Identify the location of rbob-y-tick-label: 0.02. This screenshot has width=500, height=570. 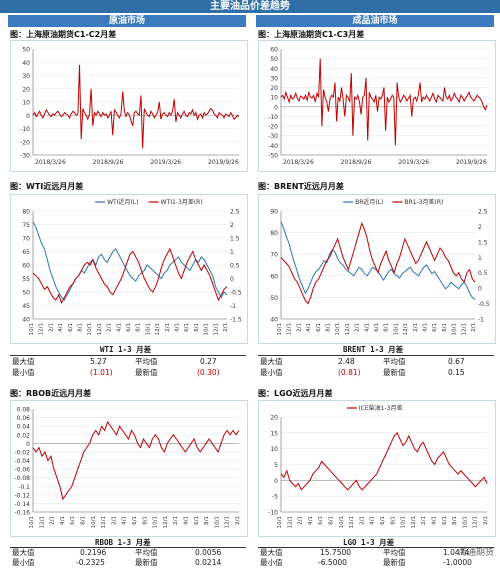
(24, 435).